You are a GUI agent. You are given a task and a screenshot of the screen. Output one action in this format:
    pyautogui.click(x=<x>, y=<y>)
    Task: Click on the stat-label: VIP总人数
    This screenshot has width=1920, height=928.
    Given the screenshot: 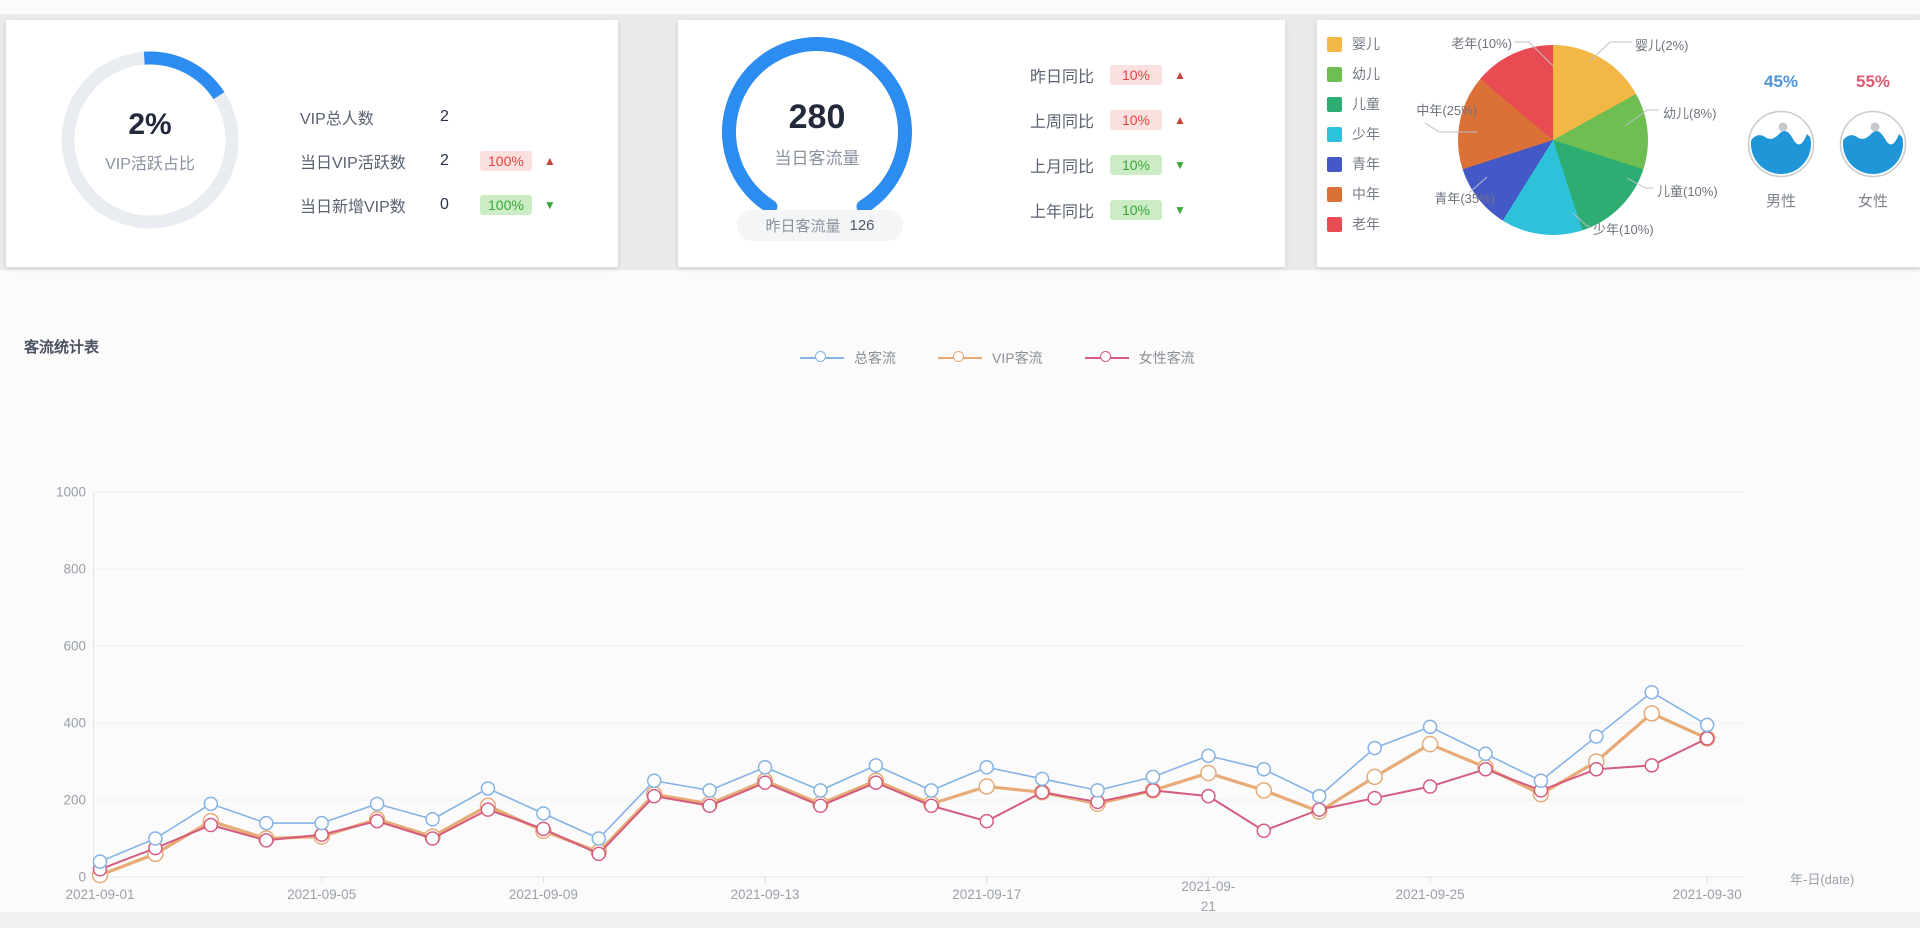 What is the action you would take?
    pyautogui.click(x=337, y=119)
    